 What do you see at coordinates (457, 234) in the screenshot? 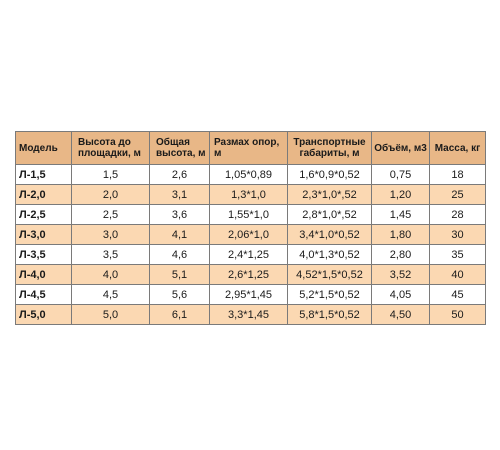
I see `cell-mass: 30` at bounding box center [457, 234].